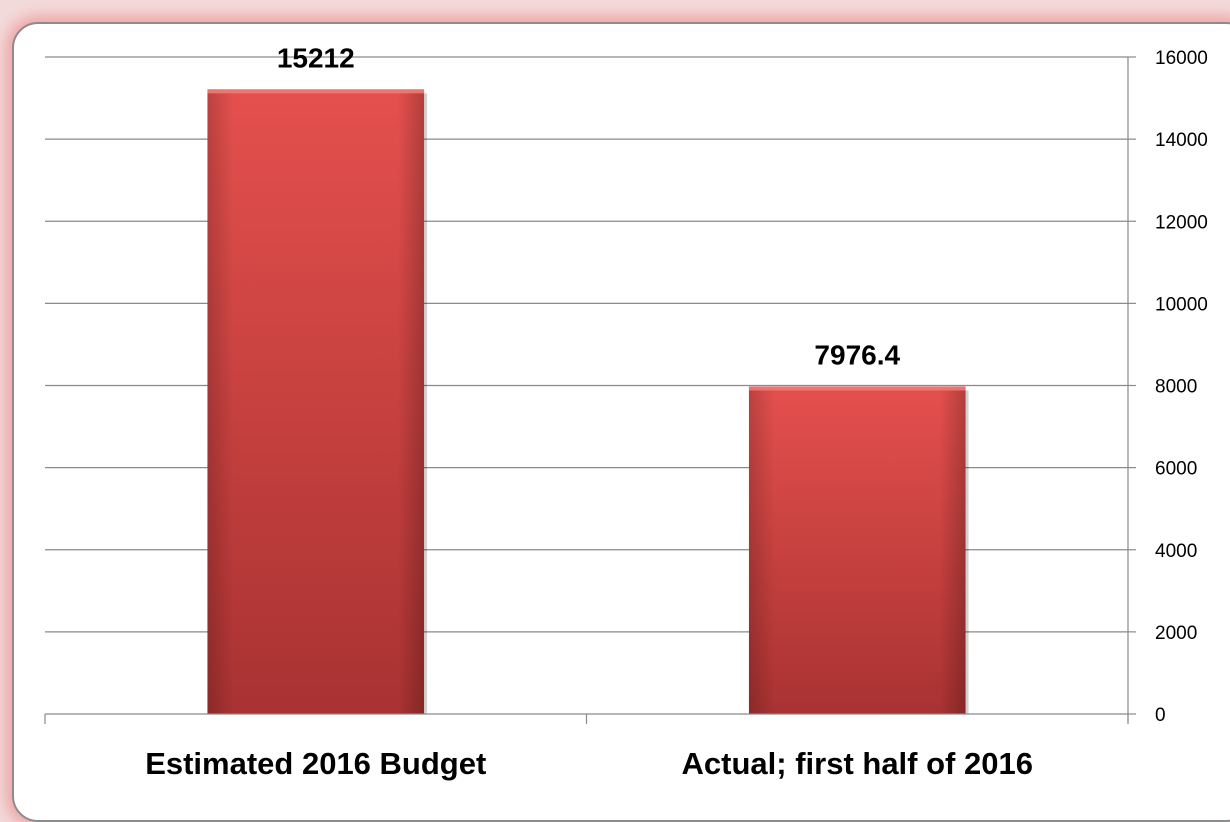  I want to click on y-tick-label: 10000, so click(1181, 304).